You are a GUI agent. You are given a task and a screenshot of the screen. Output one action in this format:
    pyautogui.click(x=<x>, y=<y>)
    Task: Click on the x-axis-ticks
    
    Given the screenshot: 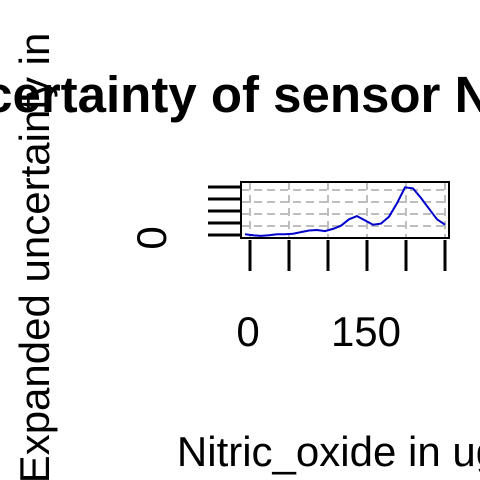 What is the action you would take?
    pyautogui.click(x=347, y=255)
    